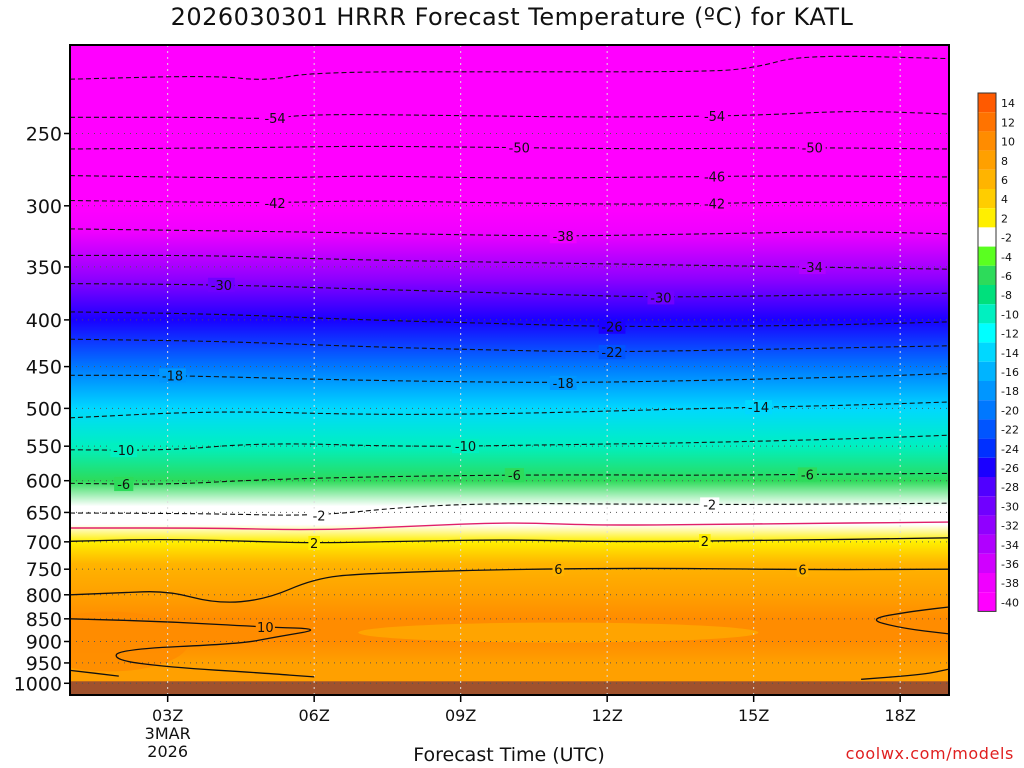  I want to click on x-tick-date-label: 2026, so click(167, 751).